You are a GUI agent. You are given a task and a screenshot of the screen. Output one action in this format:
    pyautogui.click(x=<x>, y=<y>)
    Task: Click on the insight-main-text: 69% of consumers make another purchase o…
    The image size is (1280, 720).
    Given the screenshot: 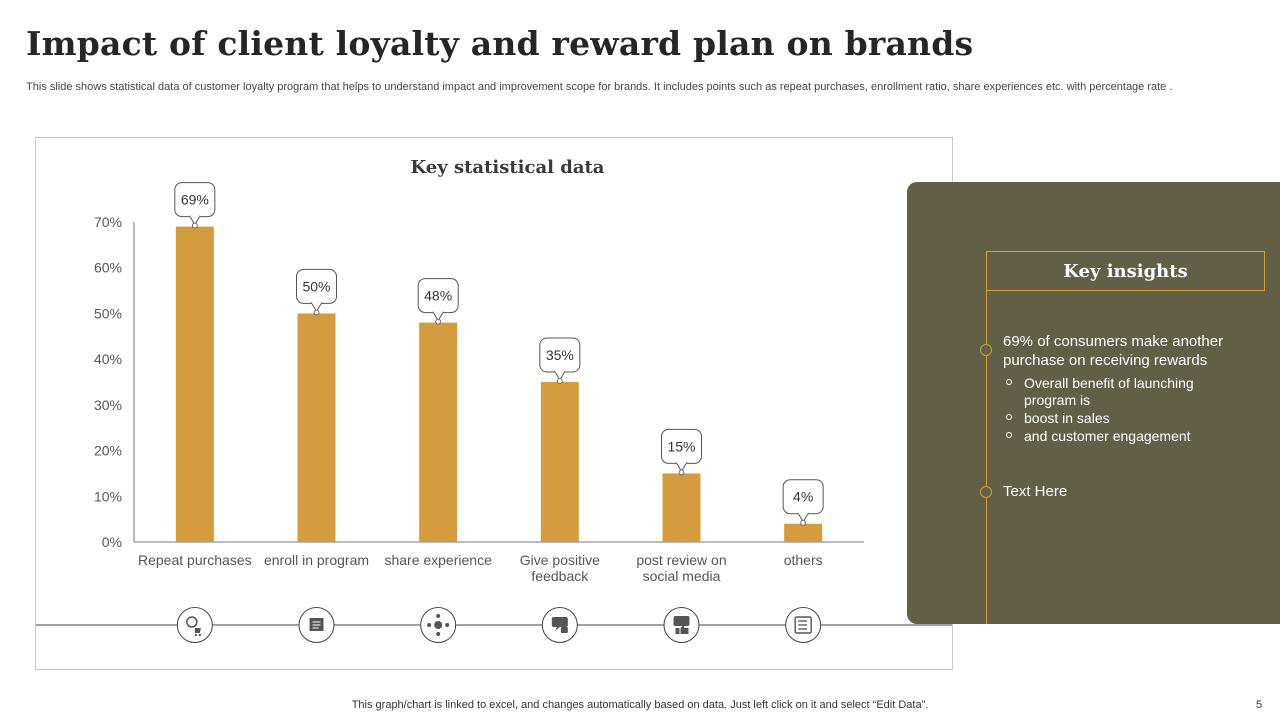 What is the action you would take?
    pyautogui.click(x=1113, y=351)
    